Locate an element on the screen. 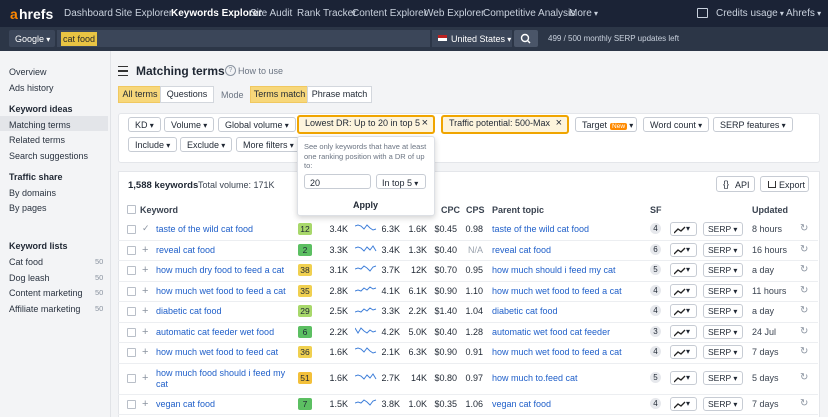  nav-item: Dashboard is located at coordinates (88, 13).